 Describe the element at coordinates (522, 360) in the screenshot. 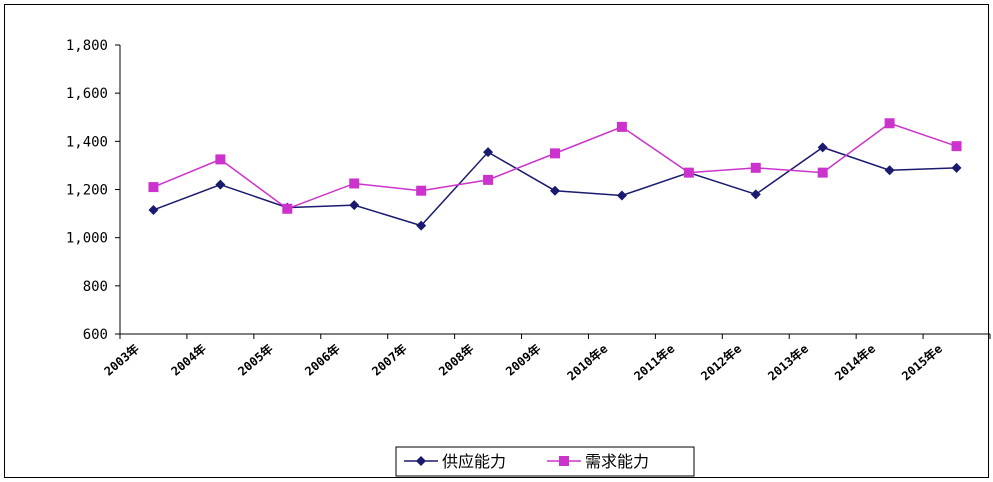

I see `x-tick-label: 2009年` at that location.